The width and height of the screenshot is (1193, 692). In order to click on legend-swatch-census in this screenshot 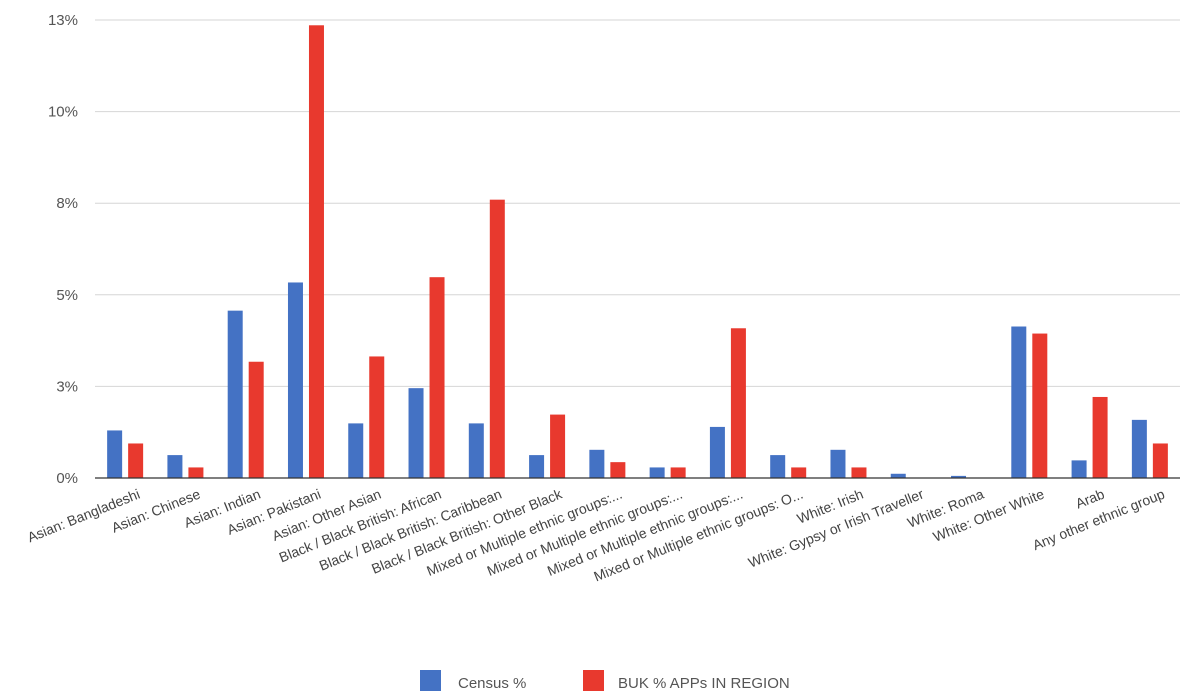, I will do `click(430, 680)`.